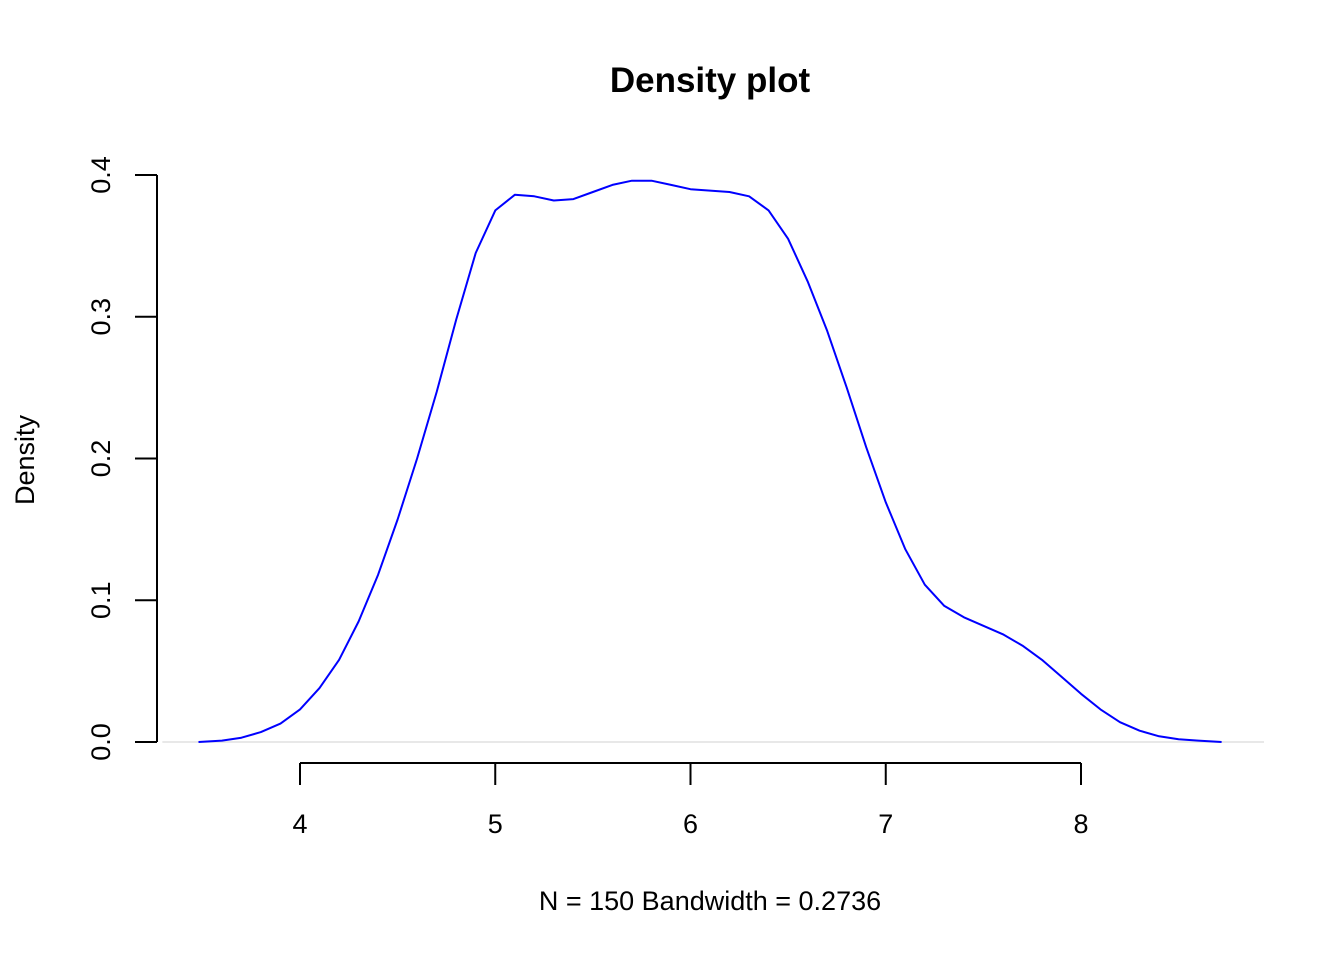  I want to click on y-tick-label-1: 0.1, so click(101, 600).